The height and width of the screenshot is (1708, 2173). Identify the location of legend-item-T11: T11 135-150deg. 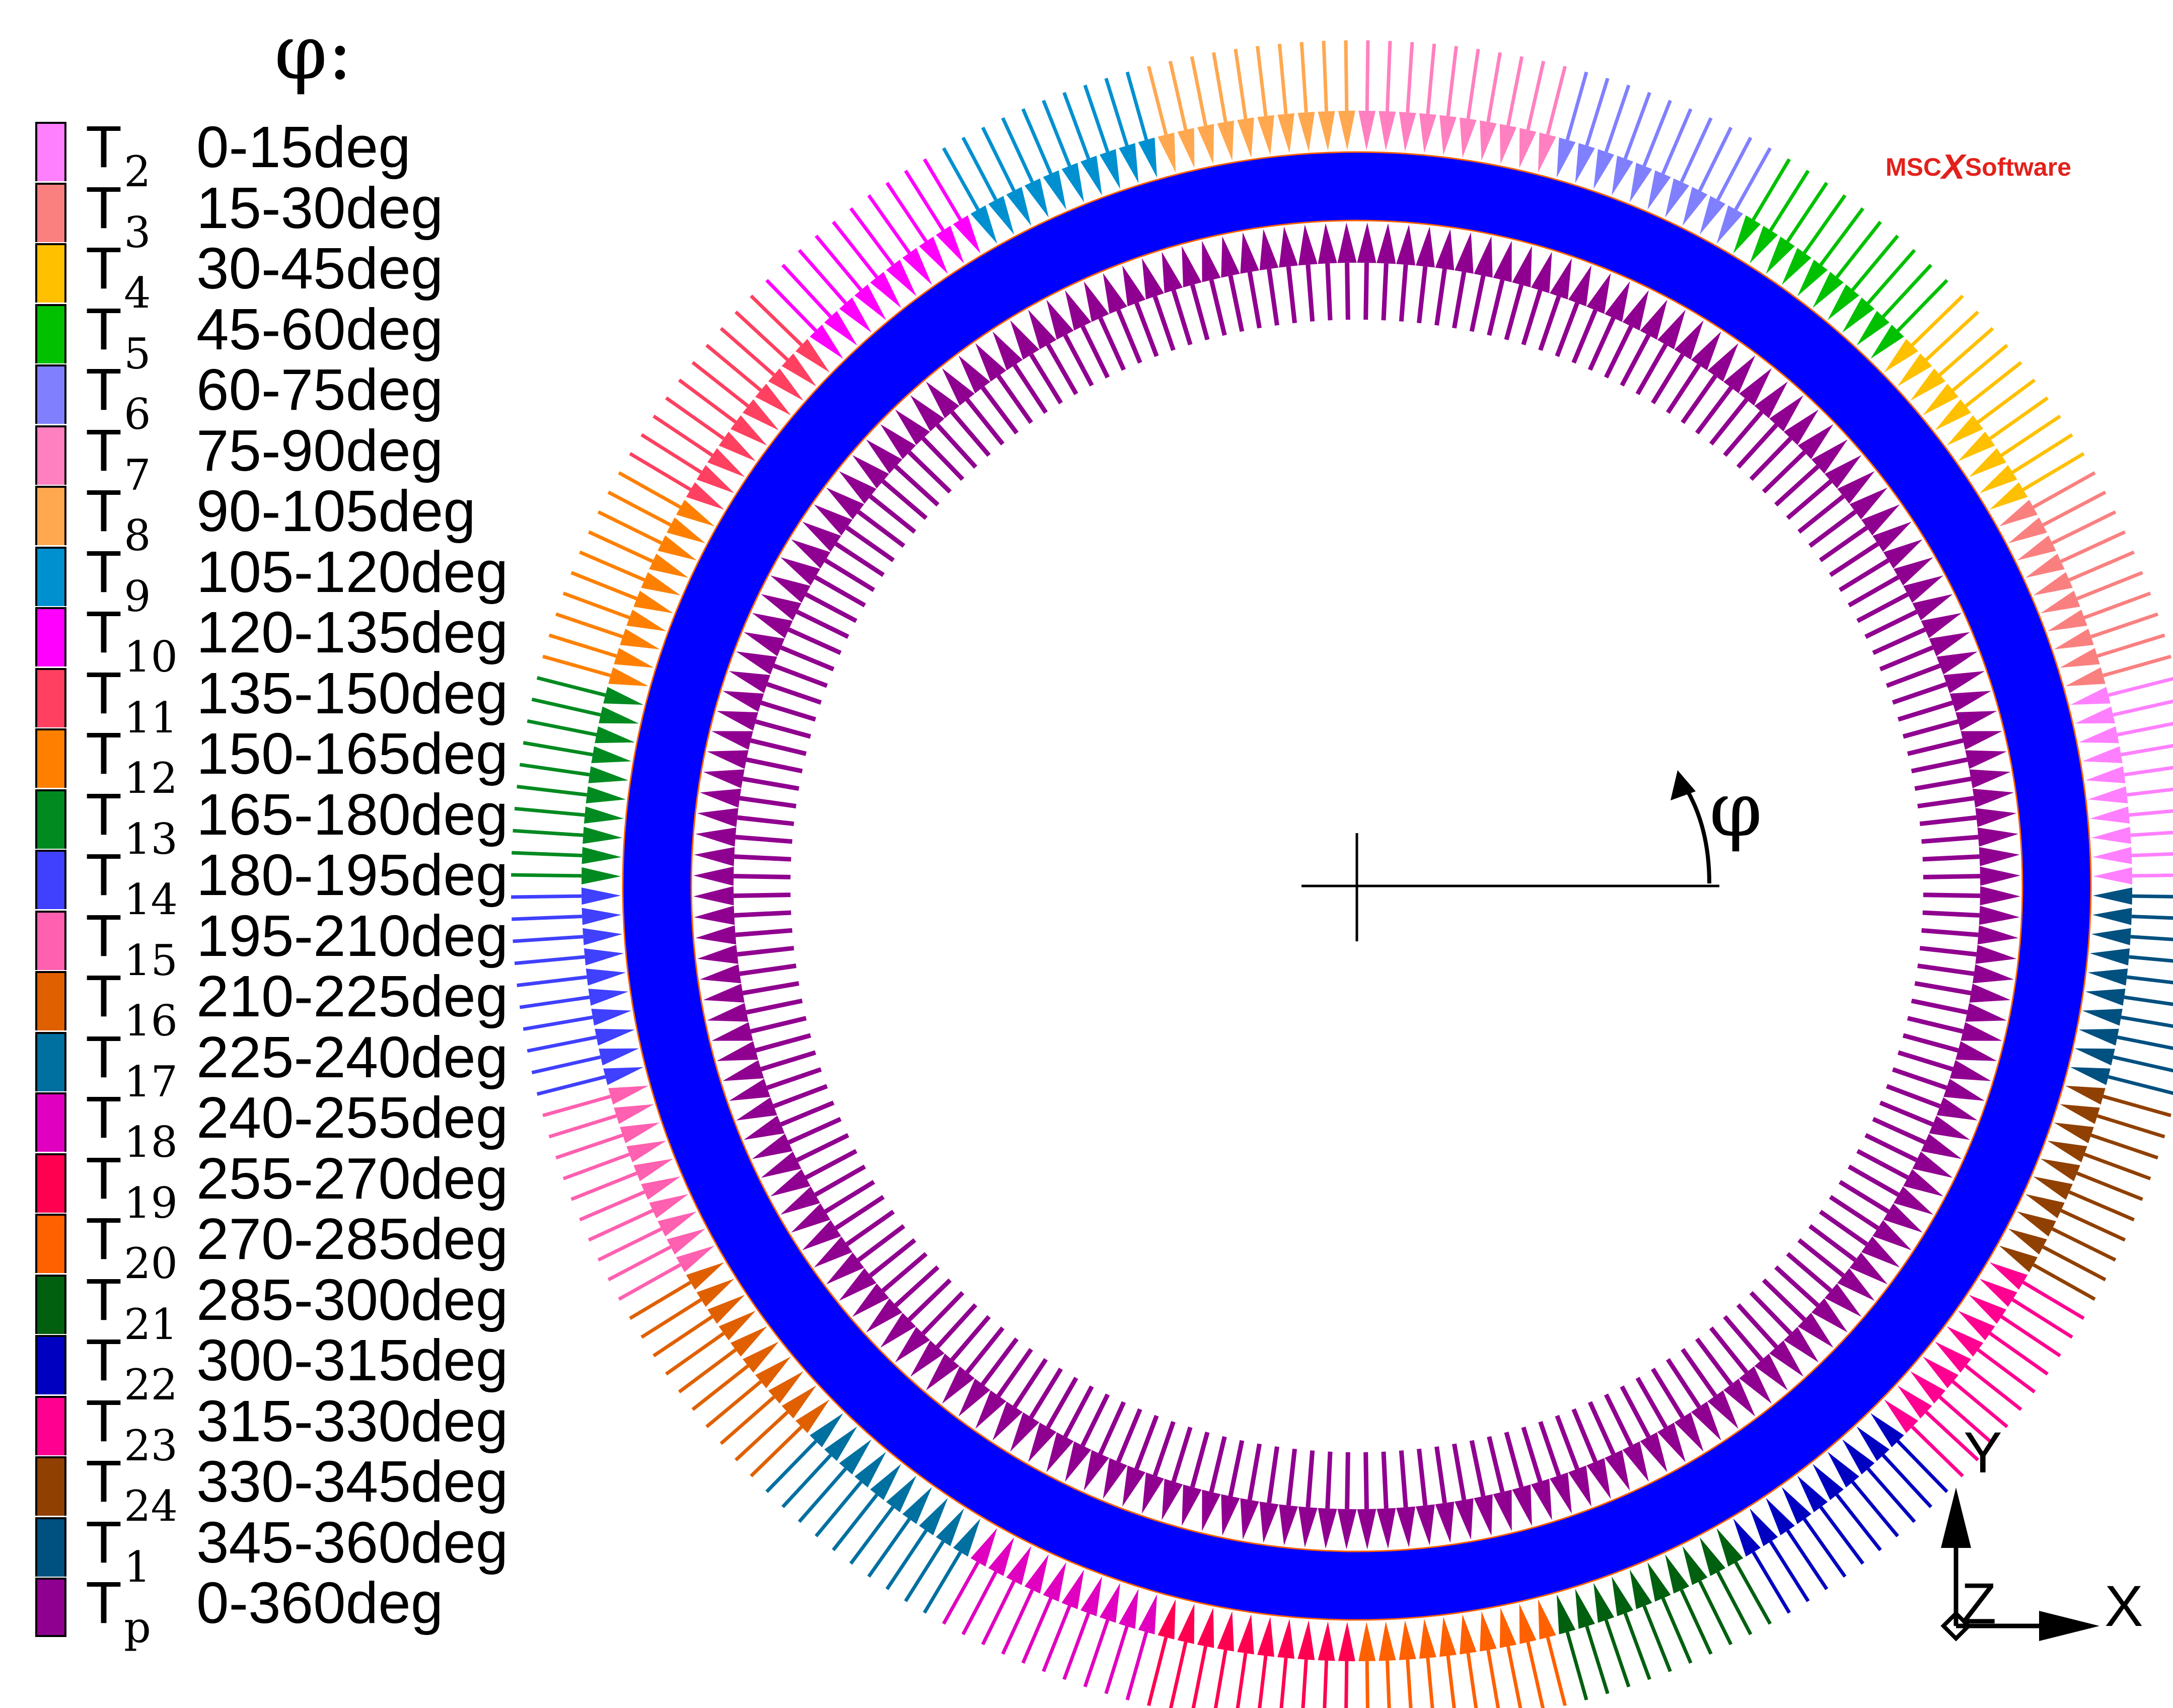
(295, 702).